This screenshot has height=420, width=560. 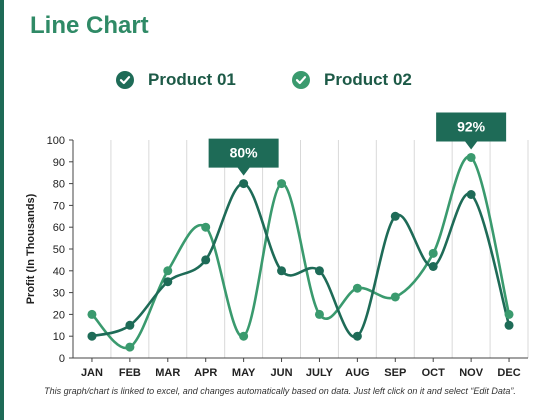 What do you see at coordinates (59, 272) in the screenshot?
I see `y-tick-label: 40` at bounding box center [59, 272].